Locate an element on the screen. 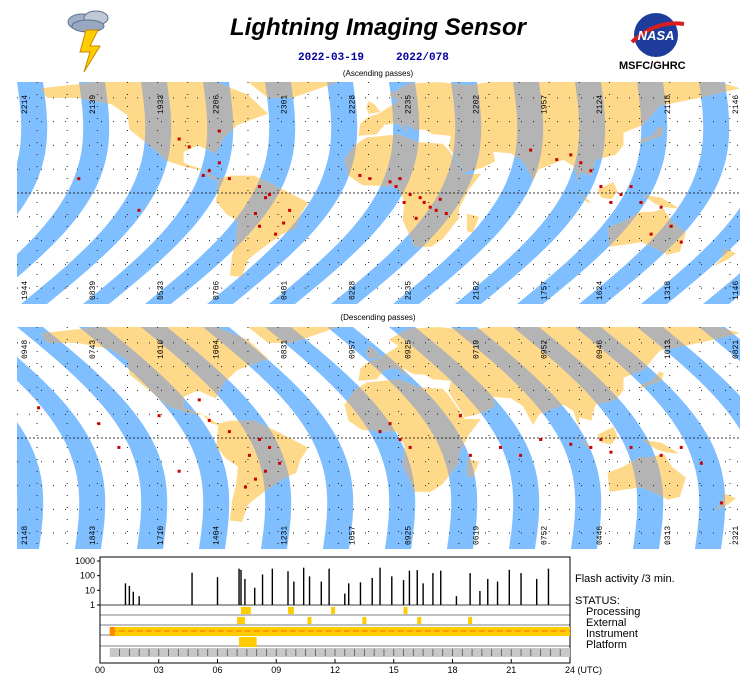  orbit-time-top: 2206 is located at coordinates (217, 104).